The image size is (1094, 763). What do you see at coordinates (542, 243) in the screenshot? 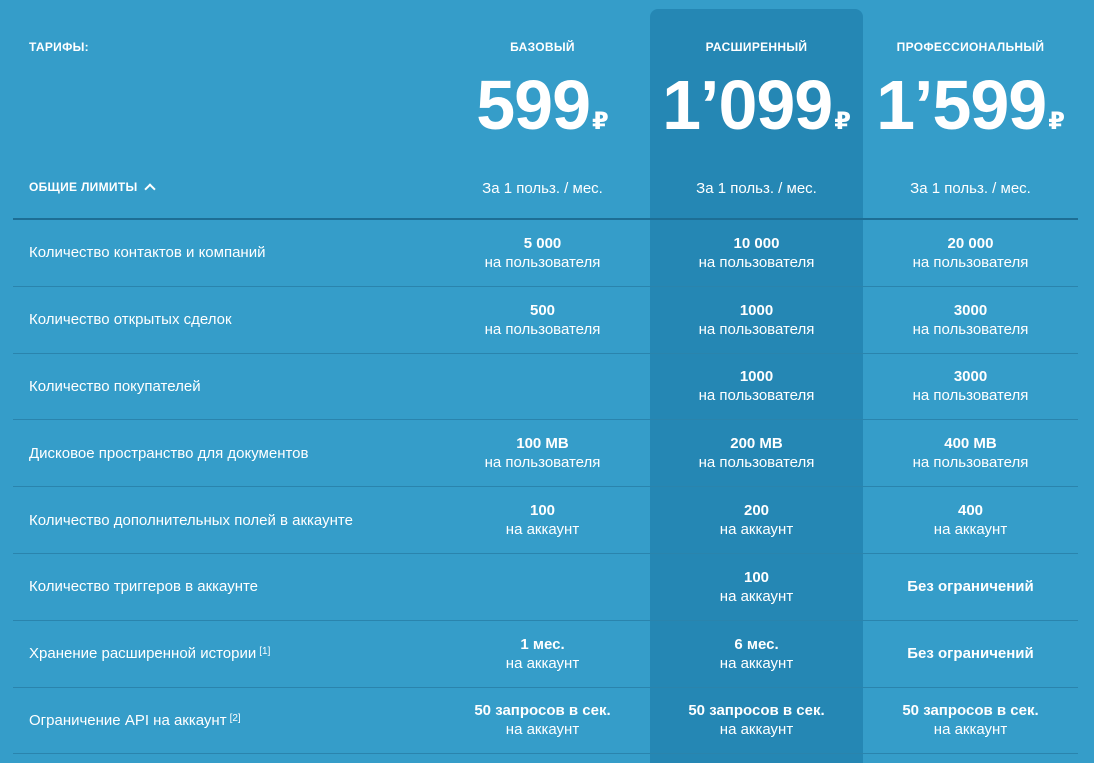
I see `cell-value: 5 000` at bounding box center [542, 243].